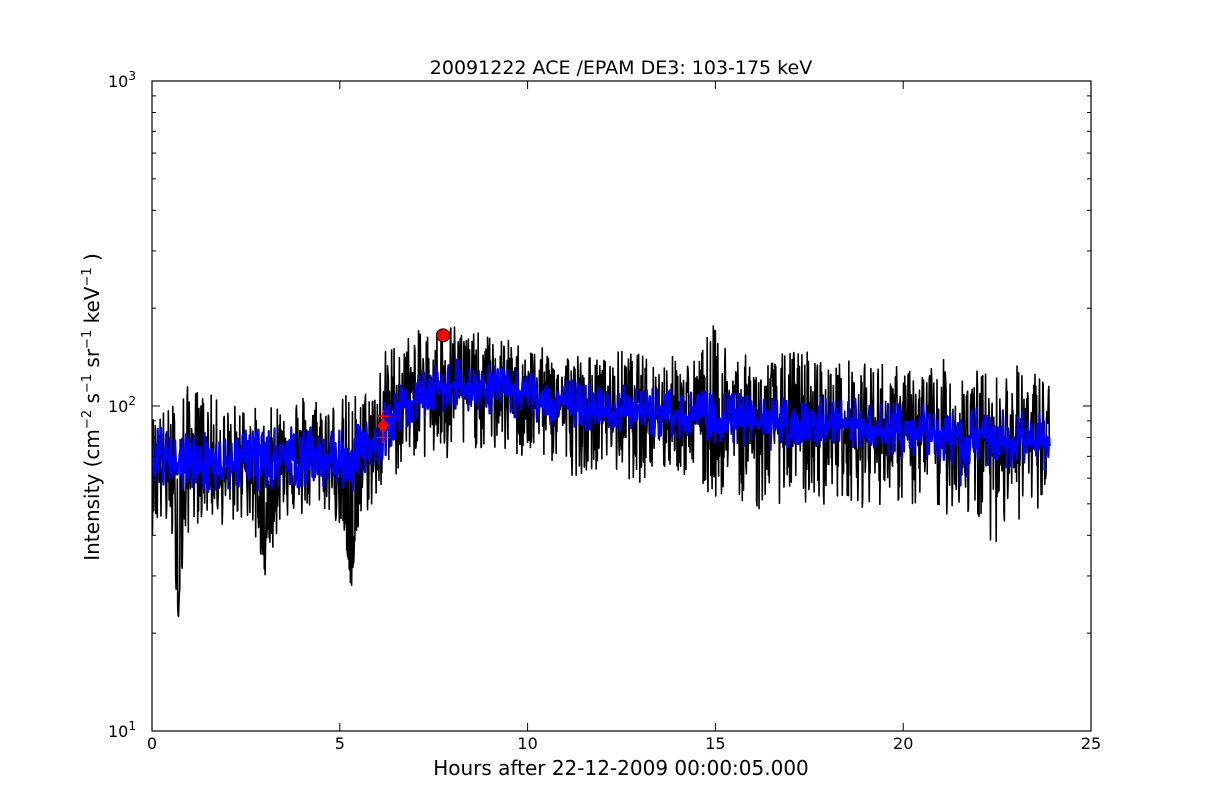 The image size is (1212, 812). Describe the element at coordinates (152, 743) in the screenshot. I see `x-tick-label: 0` at that location.